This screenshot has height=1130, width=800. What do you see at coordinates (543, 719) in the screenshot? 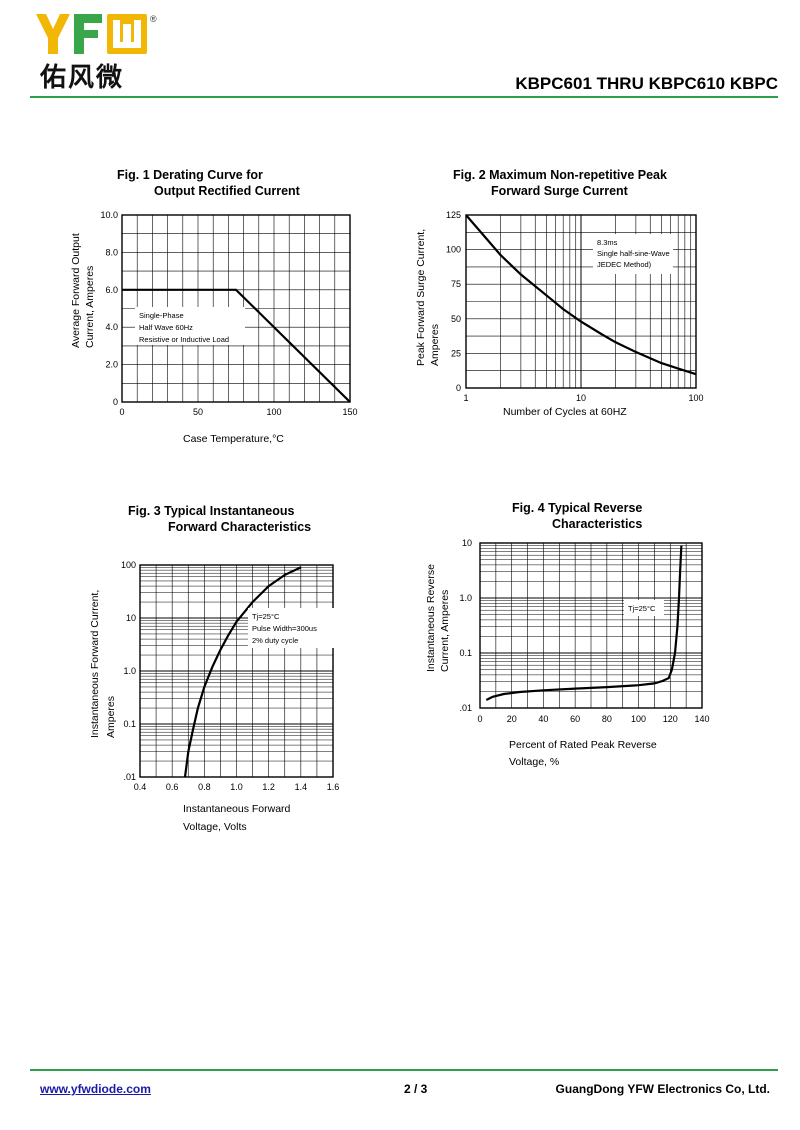
I see `x-tick-label: 40` at bounding box center [543, 719].